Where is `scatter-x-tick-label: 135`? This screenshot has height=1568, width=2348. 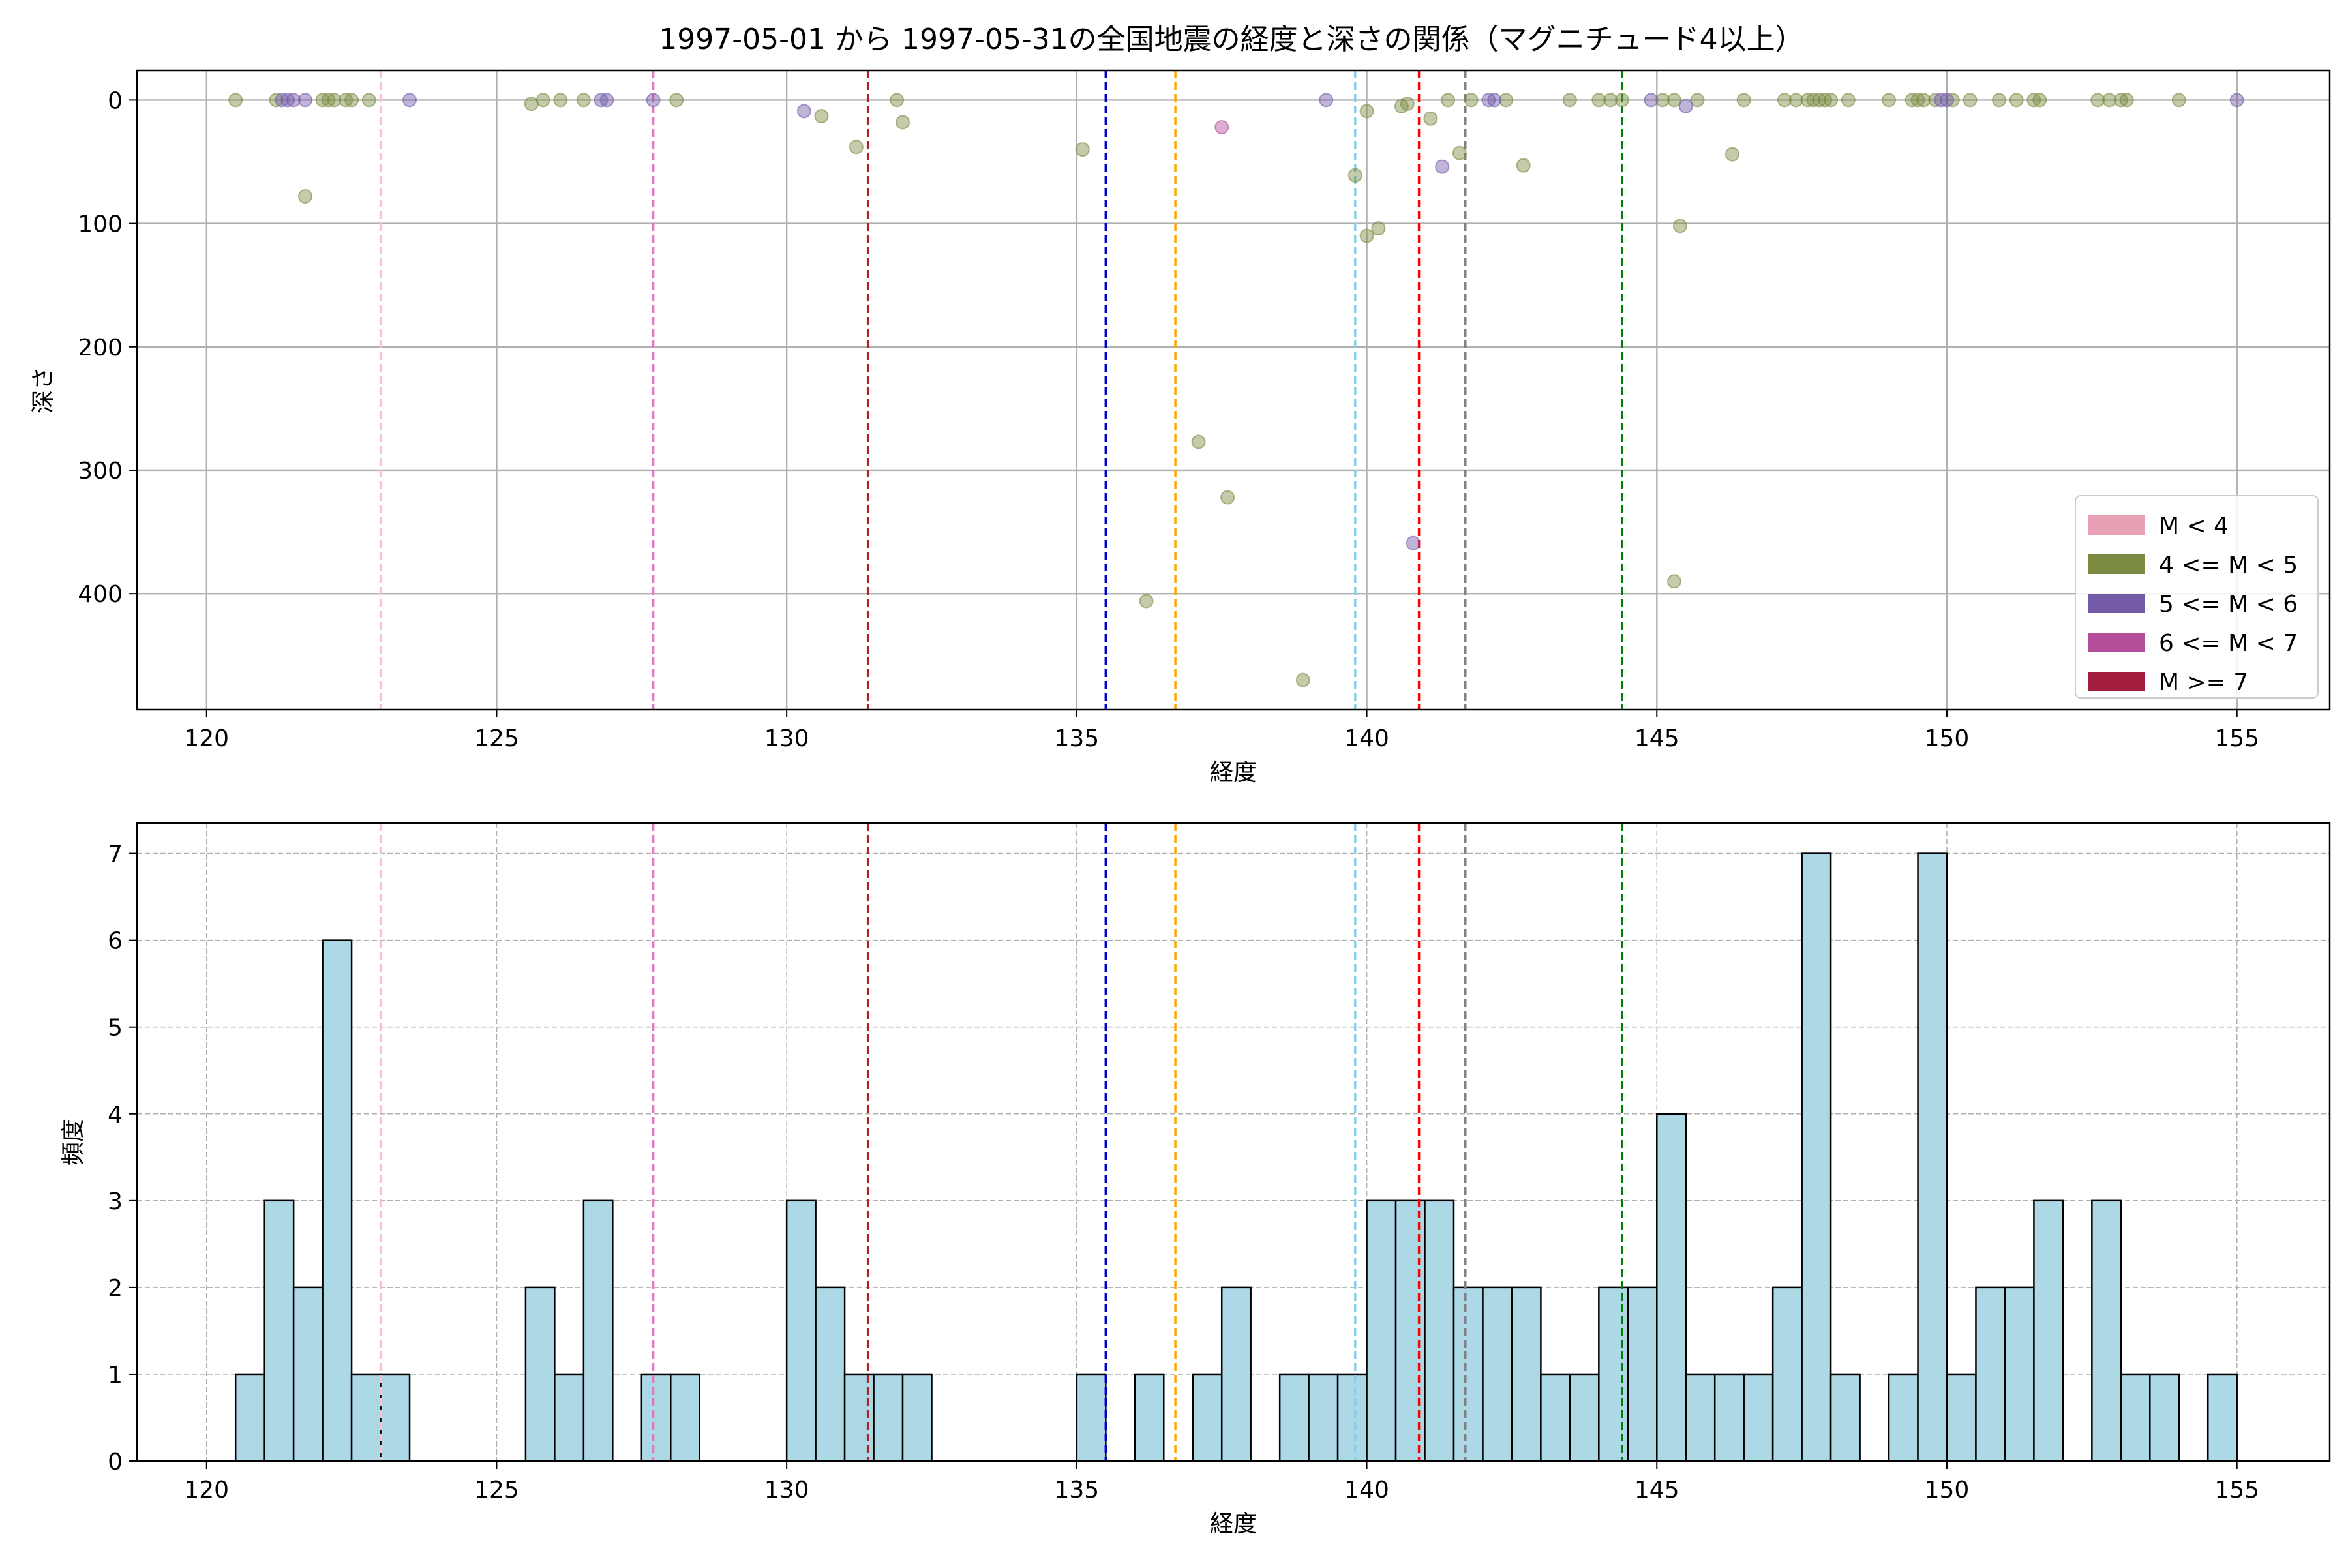 scatter-x-tick-label: 135 is located at coordinates (1076, 738).